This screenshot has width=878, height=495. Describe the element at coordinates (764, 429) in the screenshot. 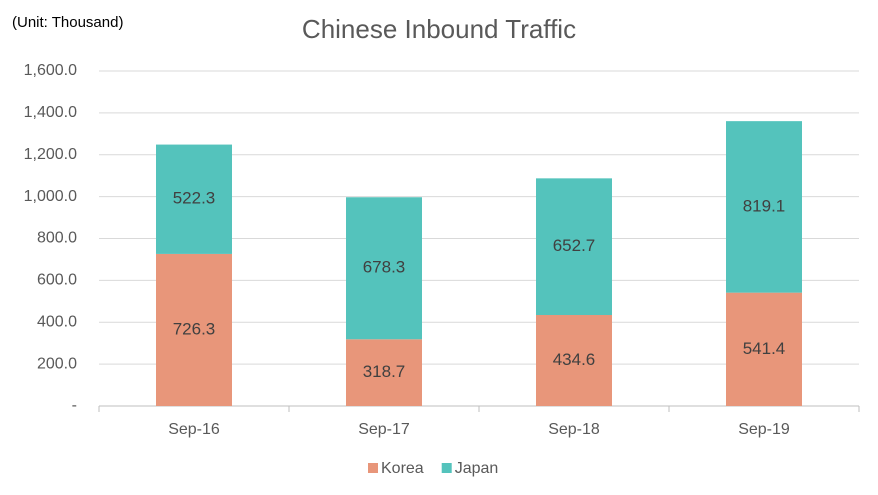

I see `x-tick-label: Sep-19` at that location.